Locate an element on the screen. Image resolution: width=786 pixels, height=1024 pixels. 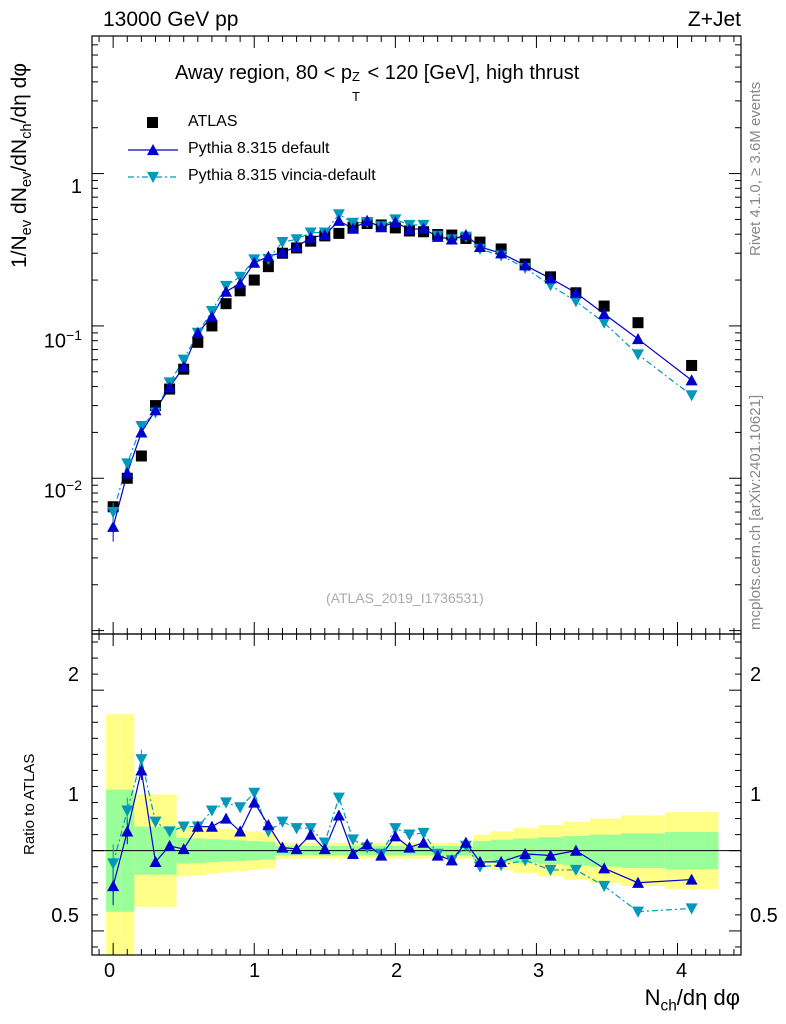
legend-mc2-label: Pythia 8.315 vincia-default is located at coordinates (282, 175).